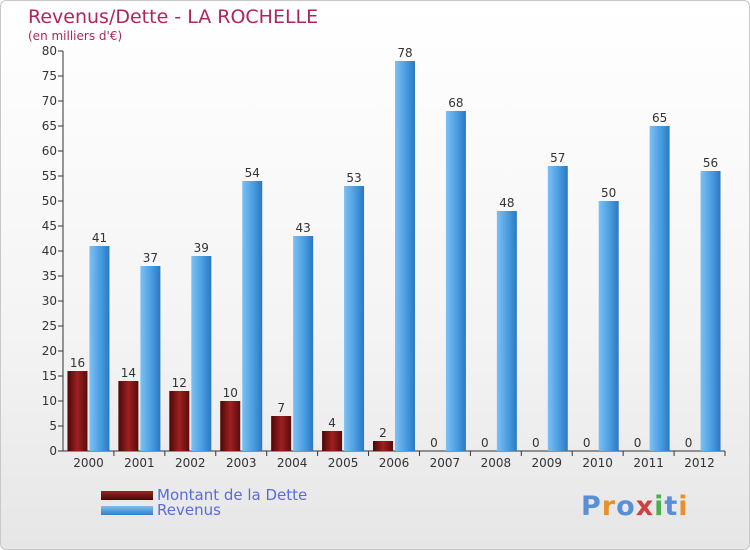 This screenshot has height=550, width=750. What do you see at coordinates (671, 506) in the screenshot?
I see `logo-letter: t` at bounding box center [671, 506].